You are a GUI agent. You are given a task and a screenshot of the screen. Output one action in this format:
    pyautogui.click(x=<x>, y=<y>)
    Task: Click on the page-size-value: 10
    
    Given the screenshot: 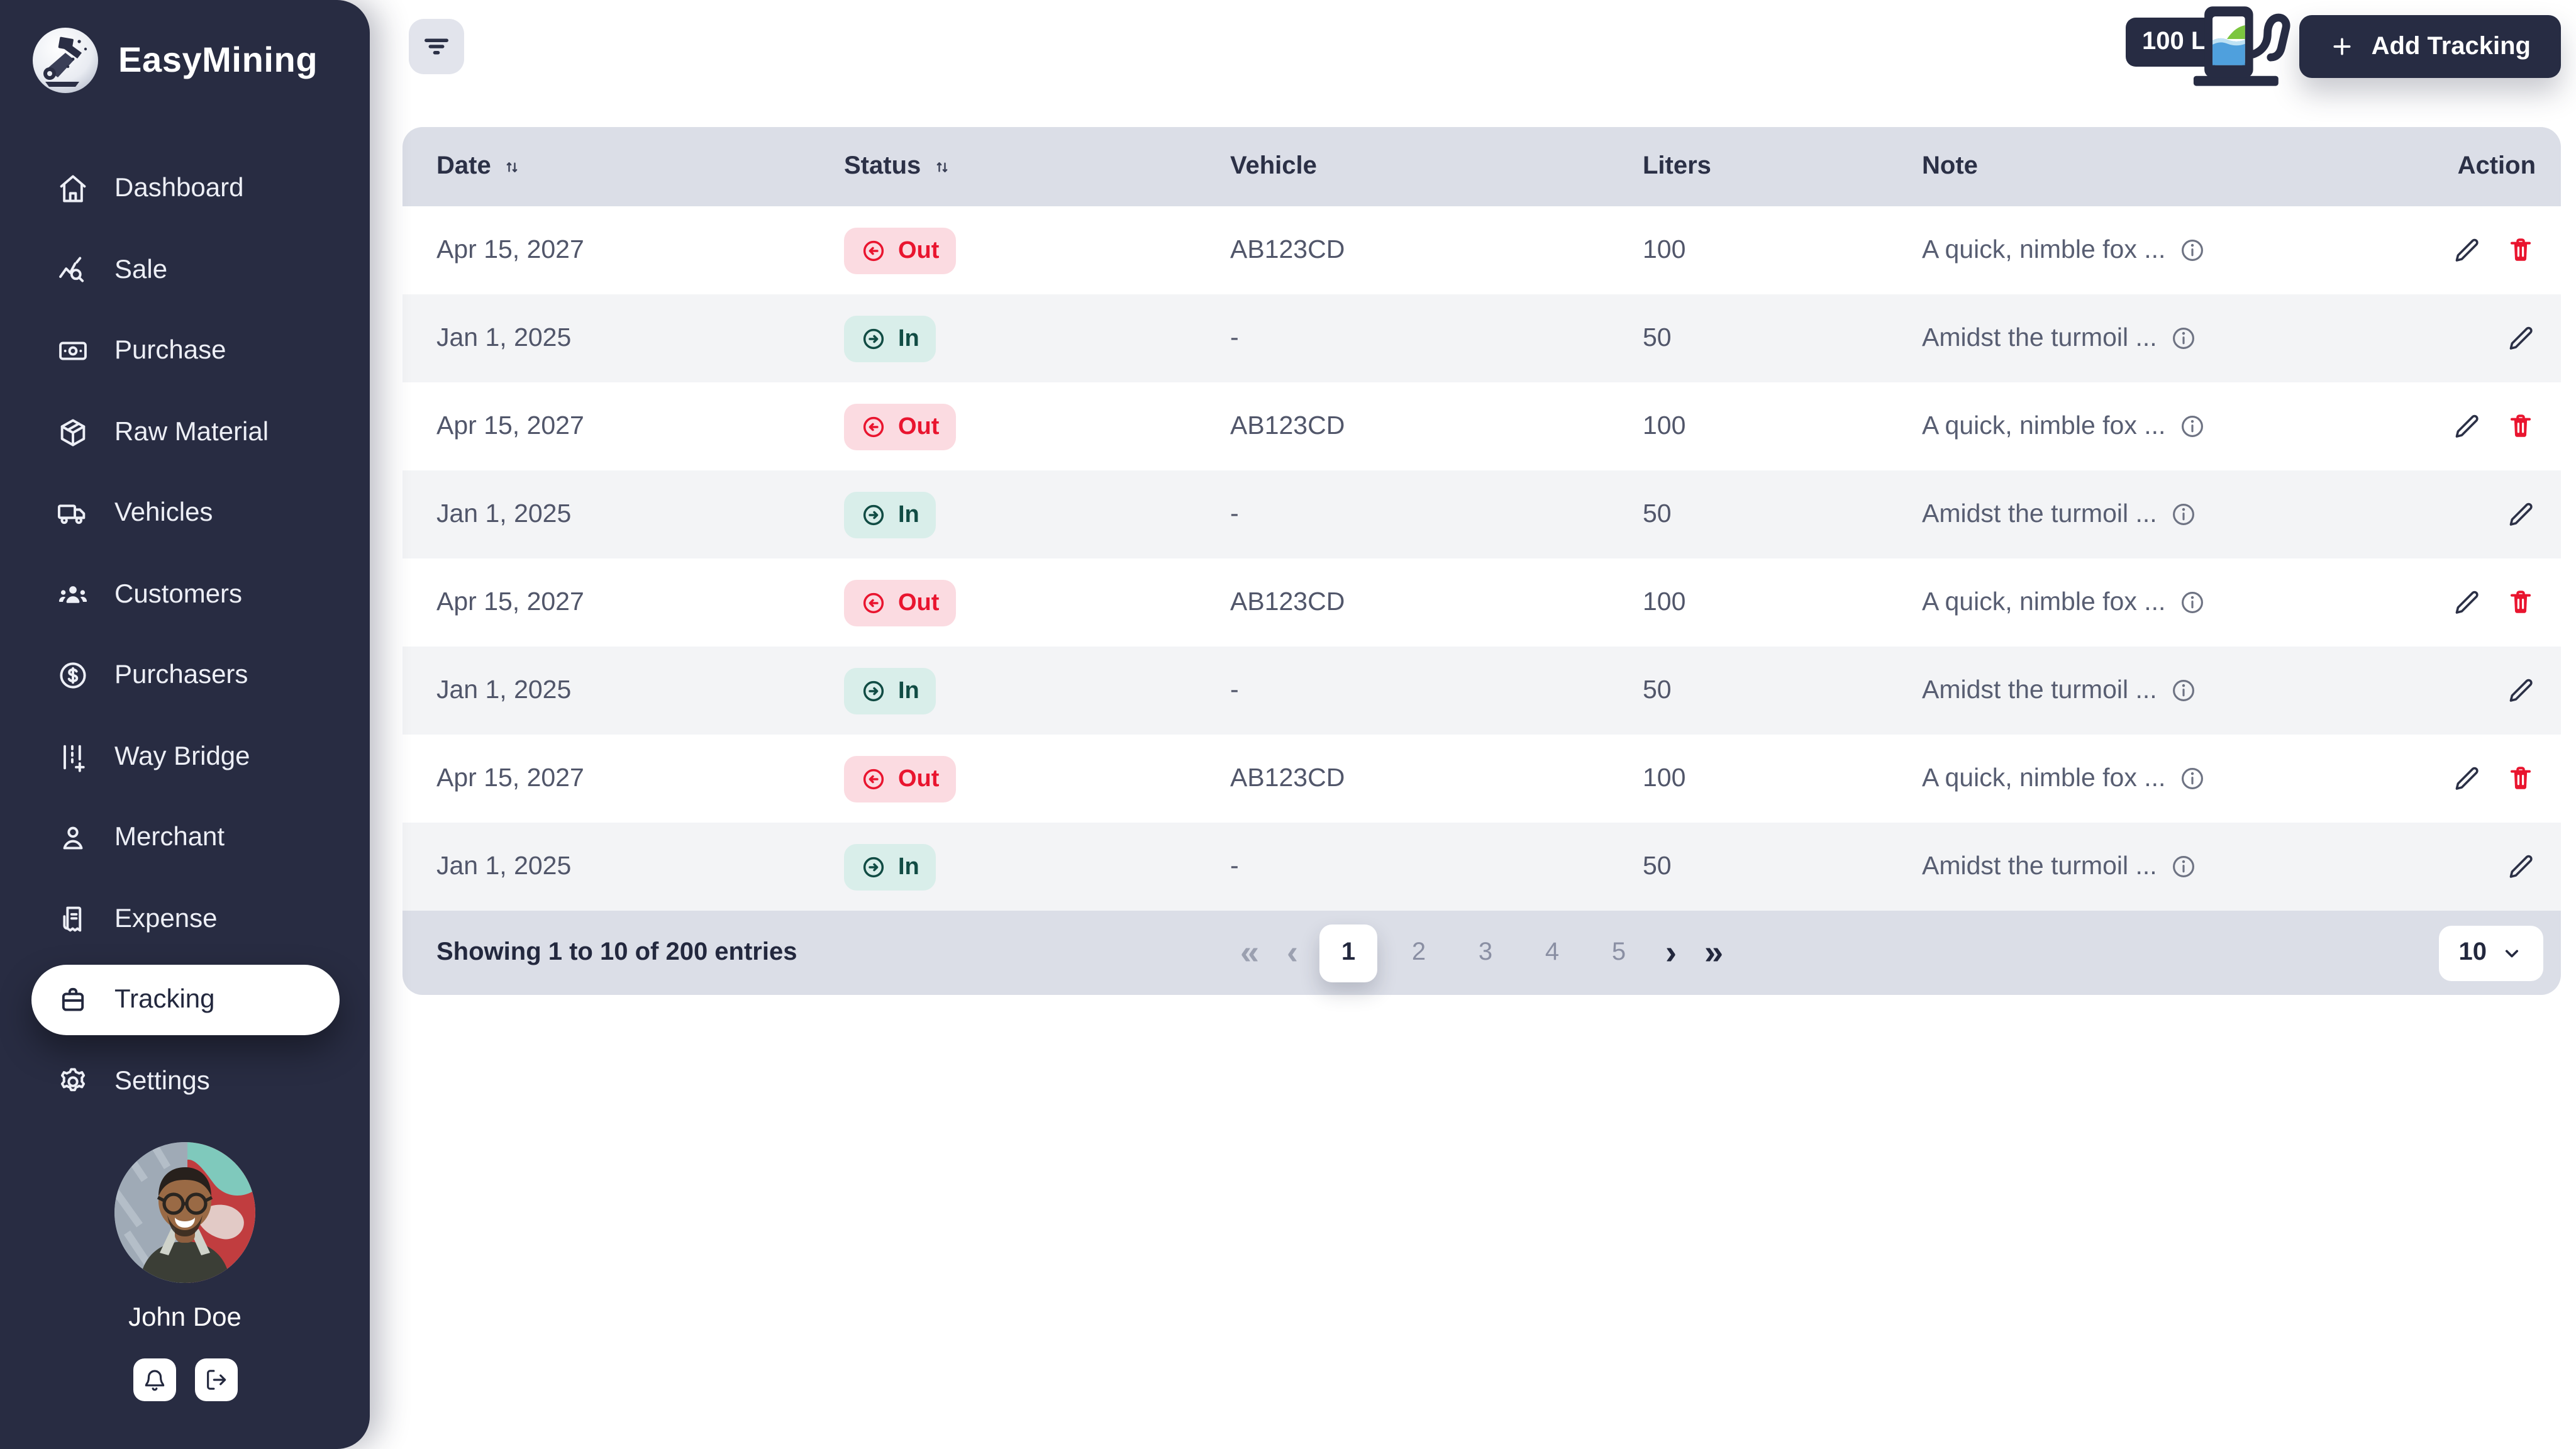 What is the action you would take?
    pyautogui.click(x=2472, y=952)
    